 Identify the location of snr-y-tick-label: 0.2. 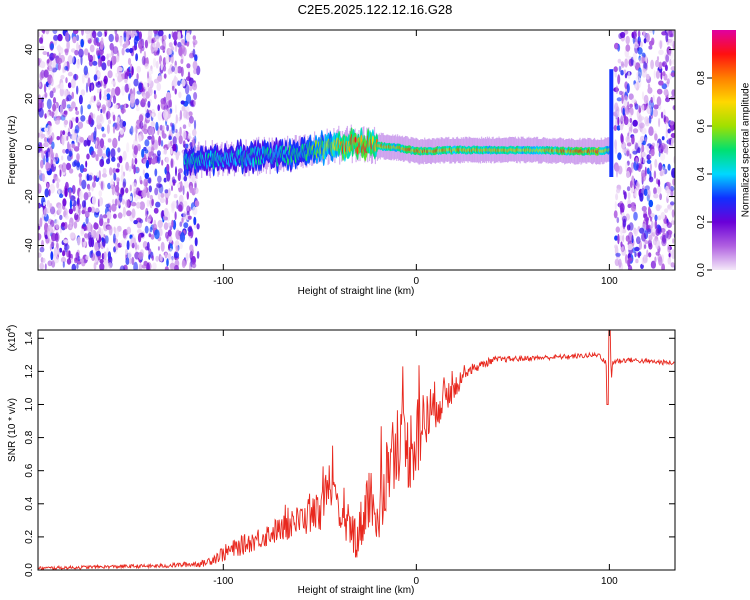
(29, 537).